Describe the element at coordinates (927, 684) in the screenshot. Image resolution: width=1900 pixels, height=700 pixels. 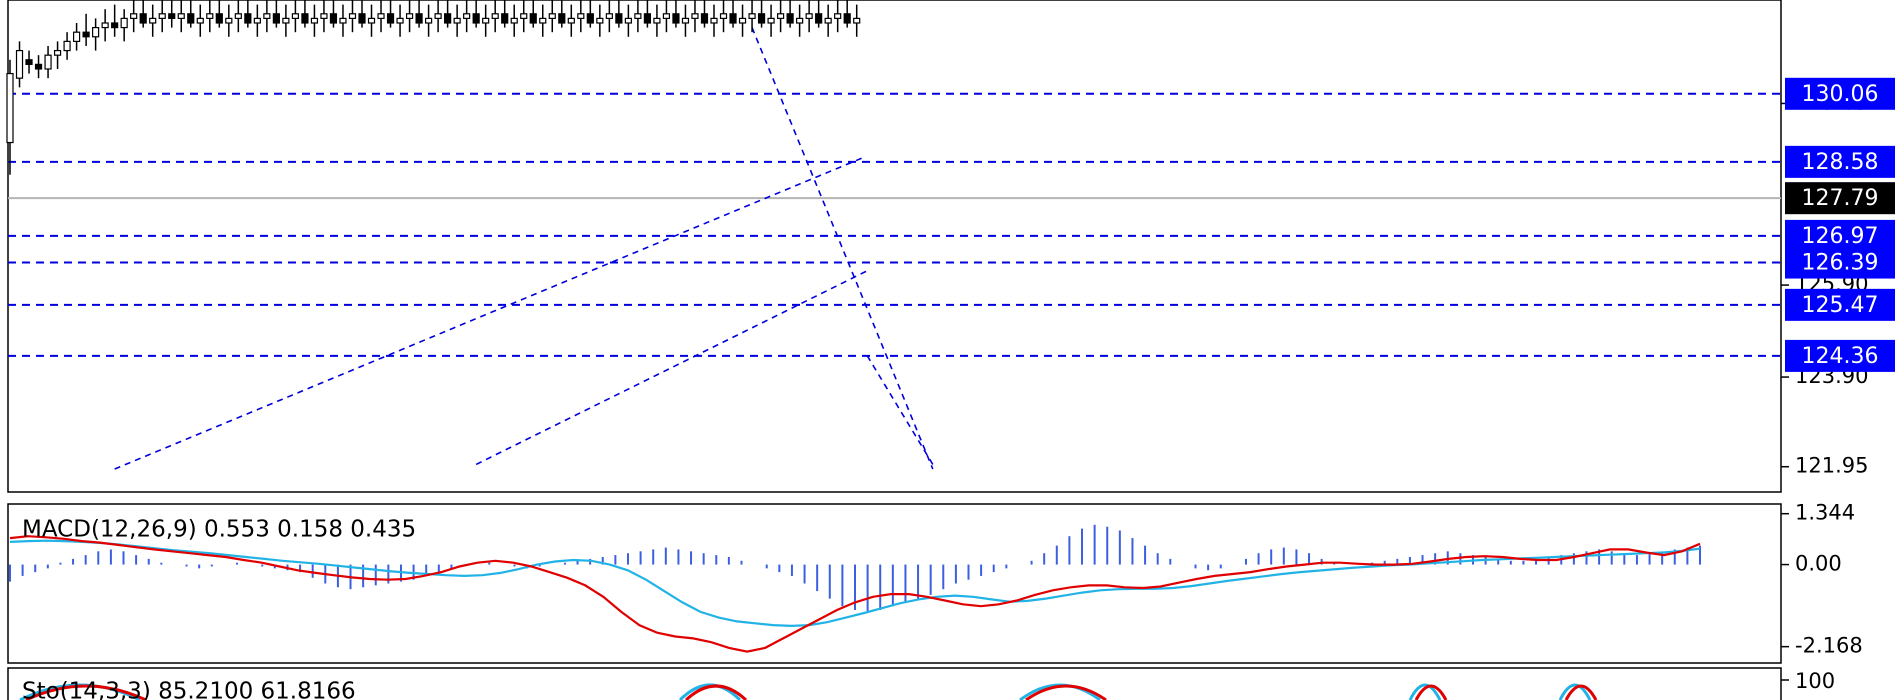
I see `stochastic-panel: Sto(14,3,3) 85.2100 61.8166 100` at that location.